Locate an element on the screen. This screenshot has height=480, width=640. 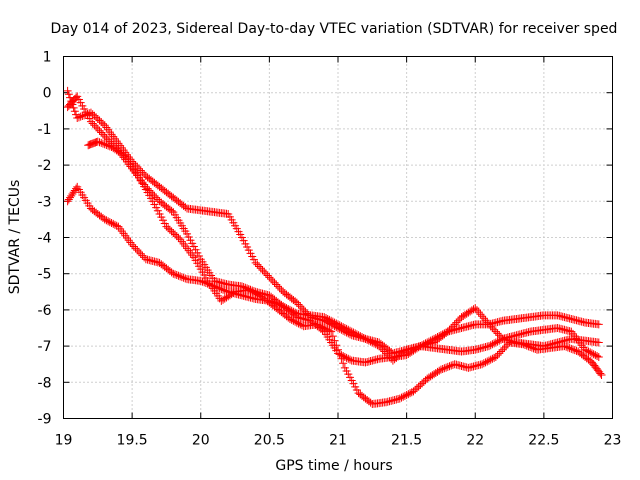
x-axis-label: GPS time / hours is located at coordinates (333, 466).